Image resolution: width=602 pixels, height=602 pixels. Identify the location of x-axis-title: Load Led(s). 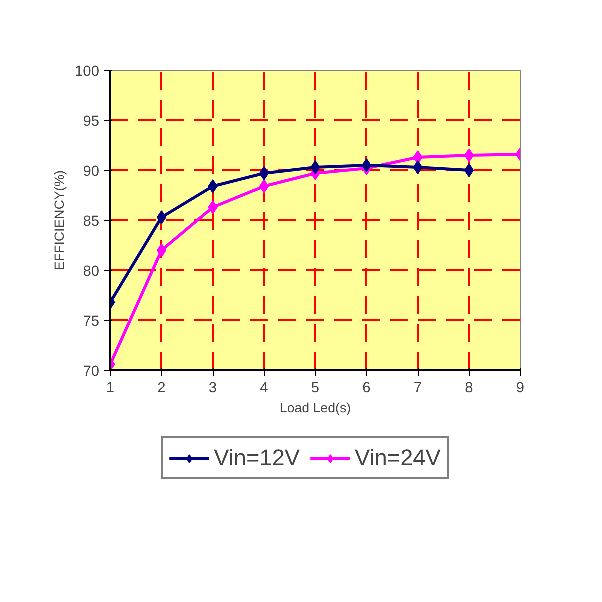
(316, 408).